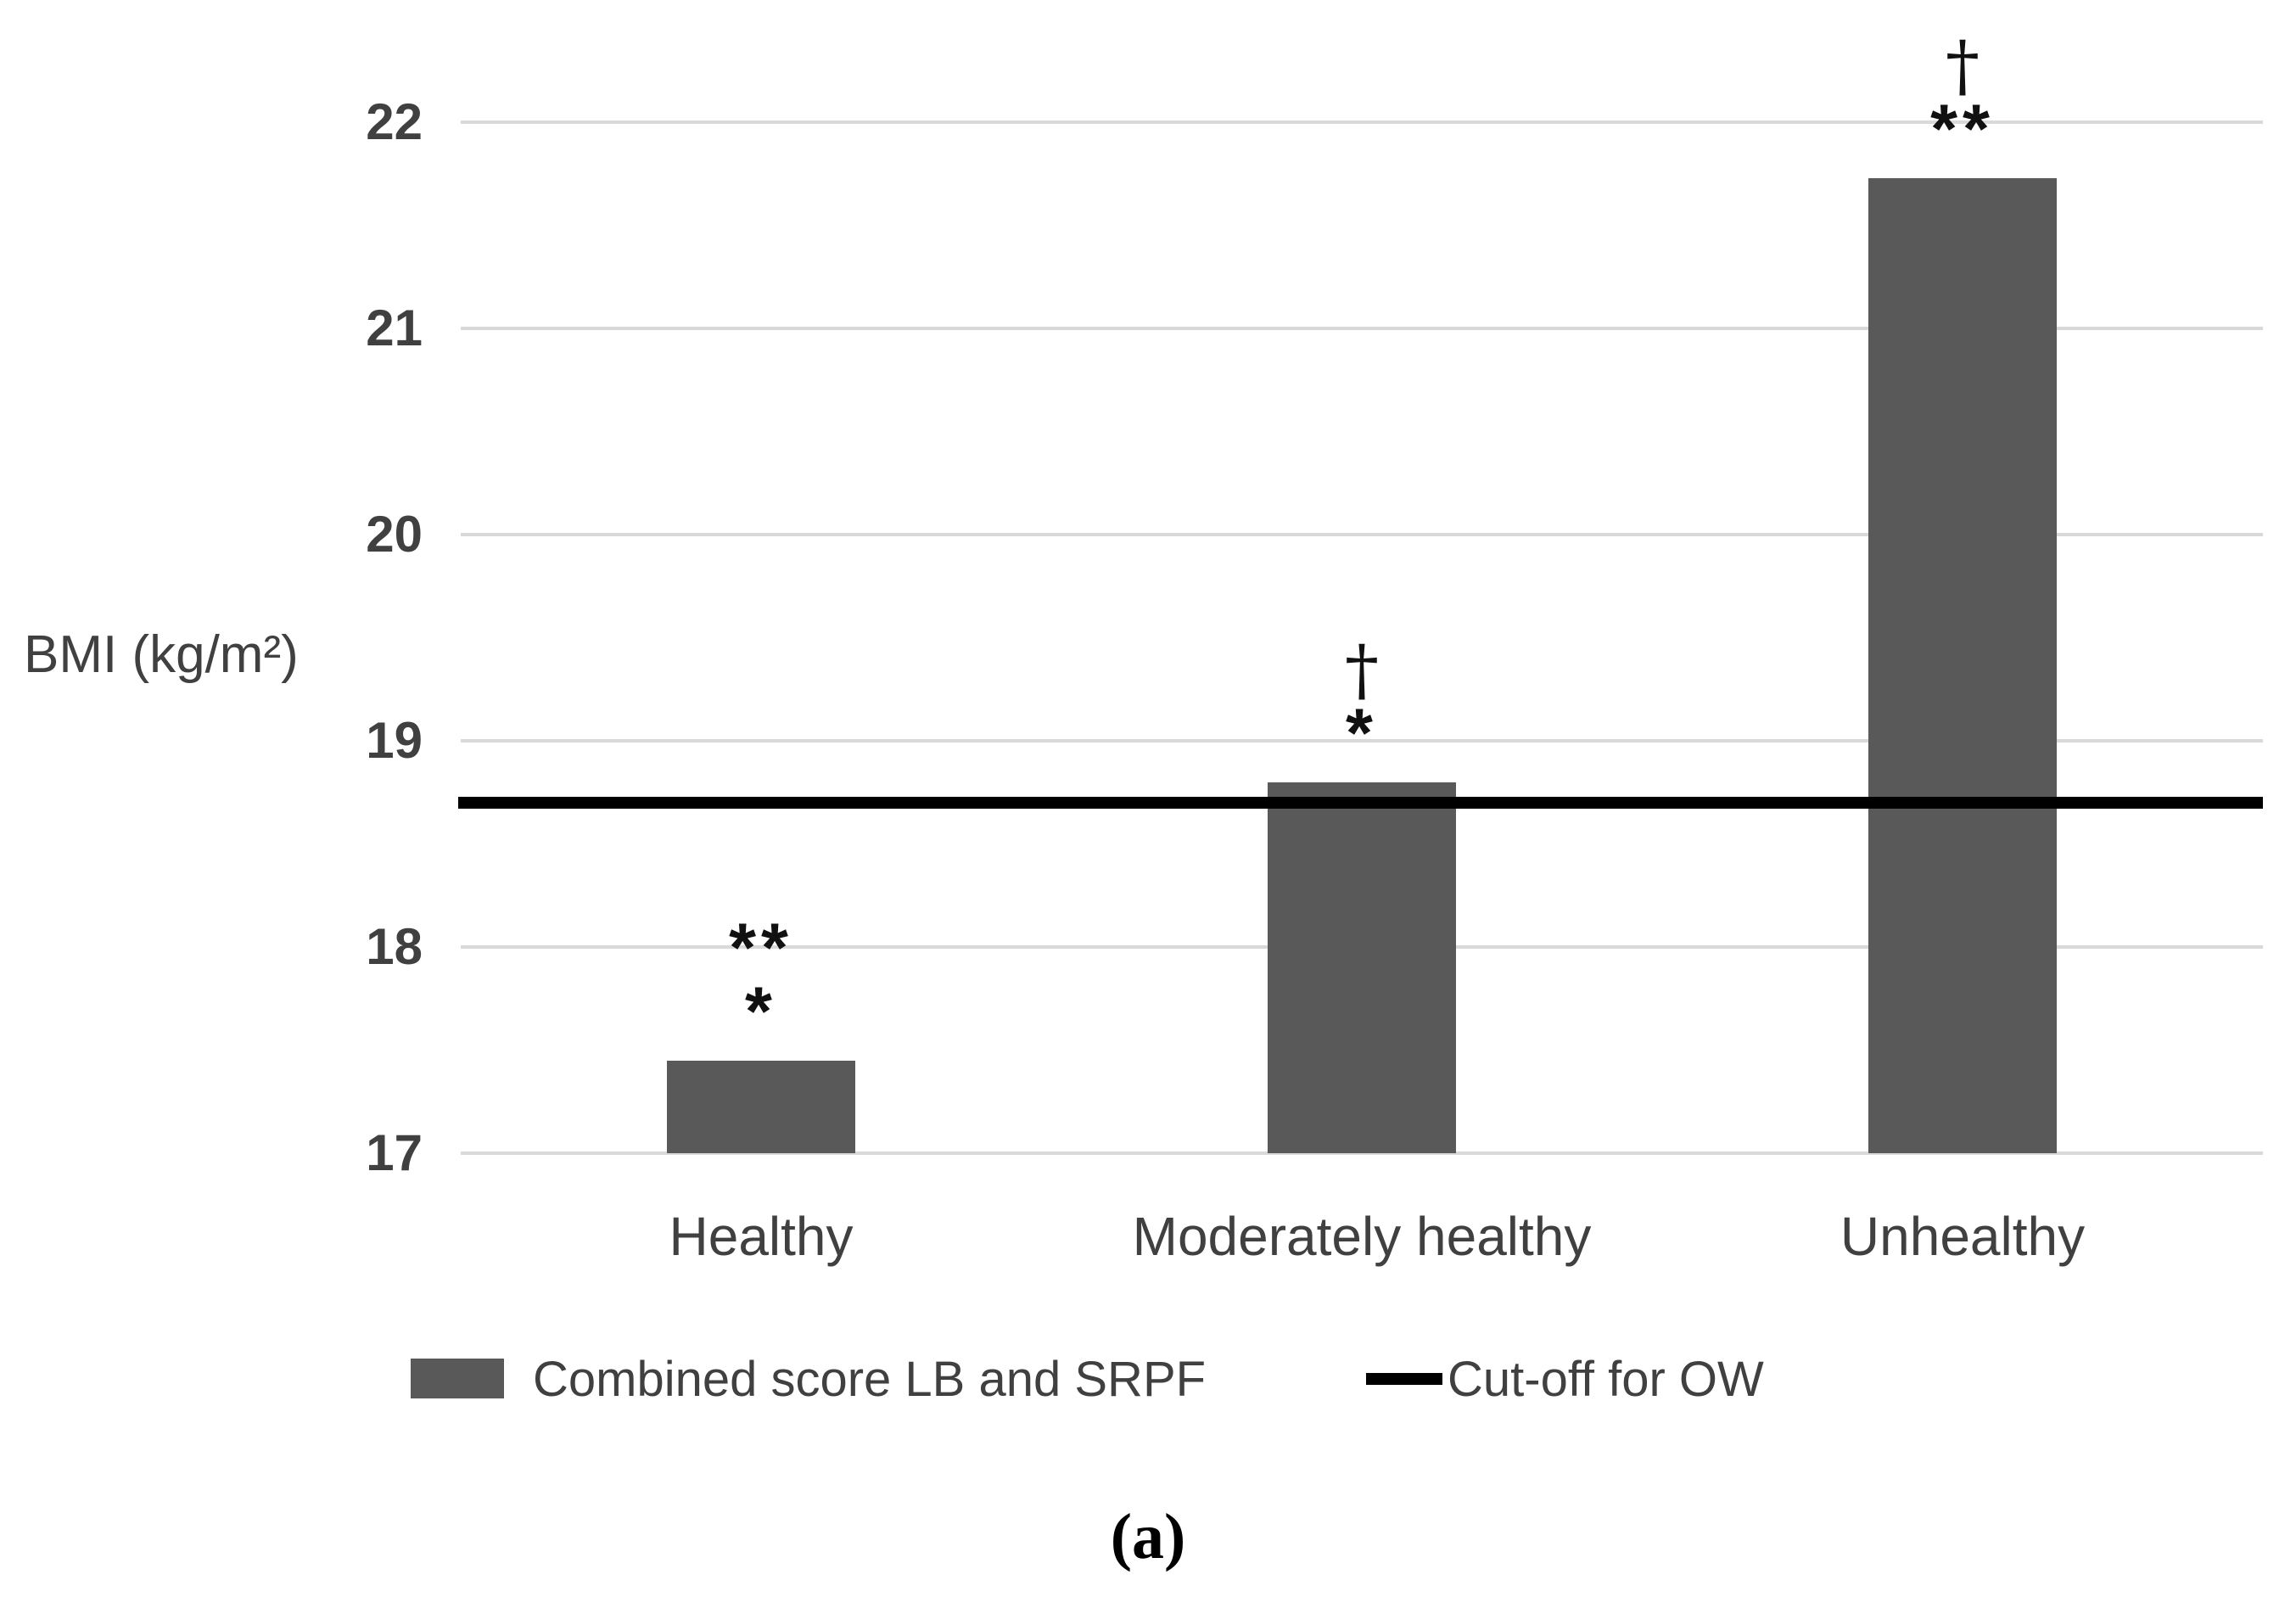 This screenshot has width=2296, height=1597. Describe the element at coordinates (1362, 968) in the screenshot. I see `bar-moderately-healthy` at that location.